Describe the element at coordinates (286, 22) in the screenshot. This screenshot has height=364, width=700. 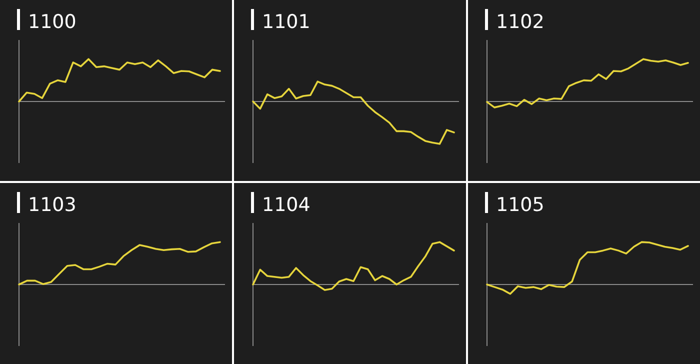
I see `chart-title: 1101` at that location.